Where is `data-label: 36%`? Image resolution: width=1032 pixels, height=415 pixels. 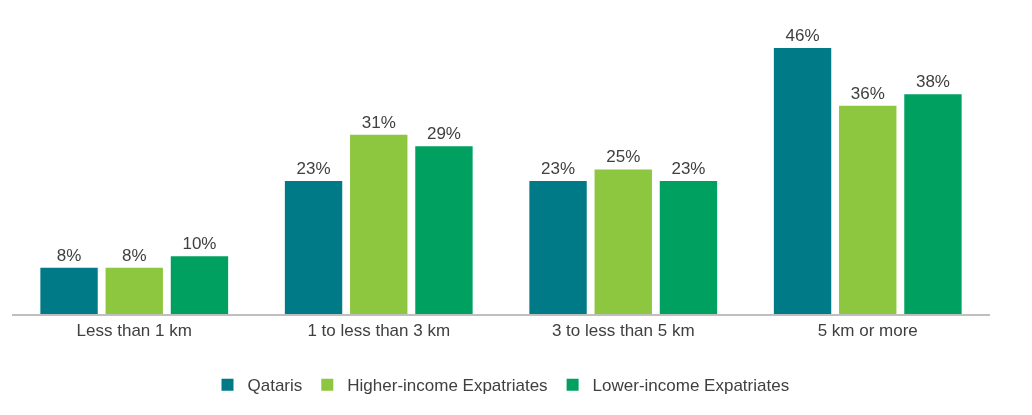
data-label: 36% is located at coordinates (867, 93).